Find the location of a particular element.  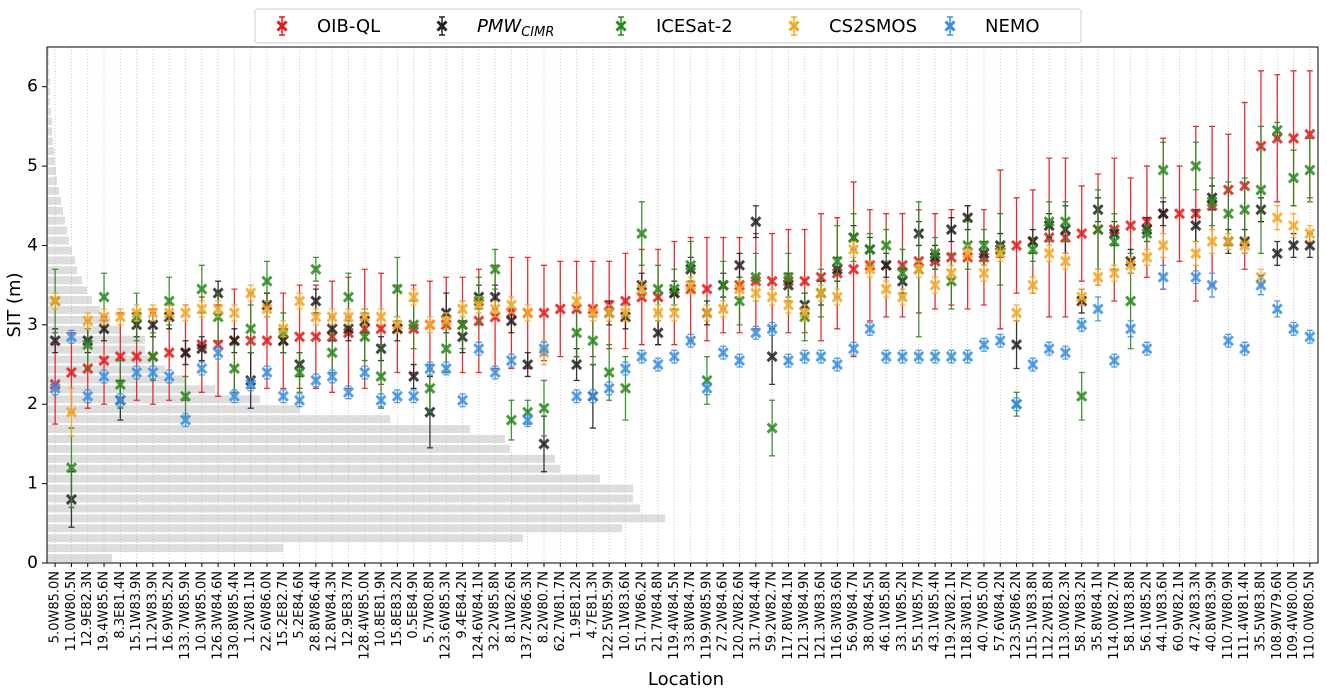

legend-box is located at coordinates (668, 26).